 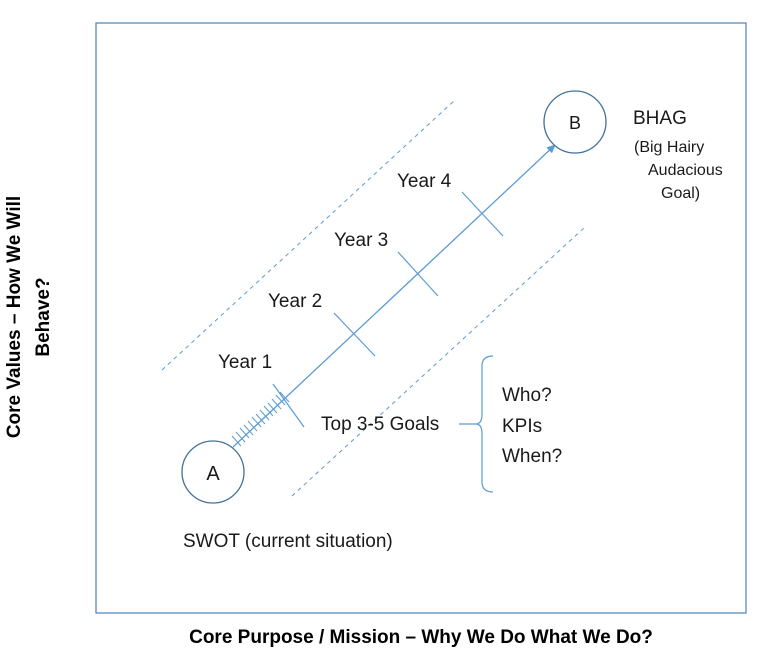 I want to click on milestone-label-year-2: Year 2, so click(x=295, y=301).